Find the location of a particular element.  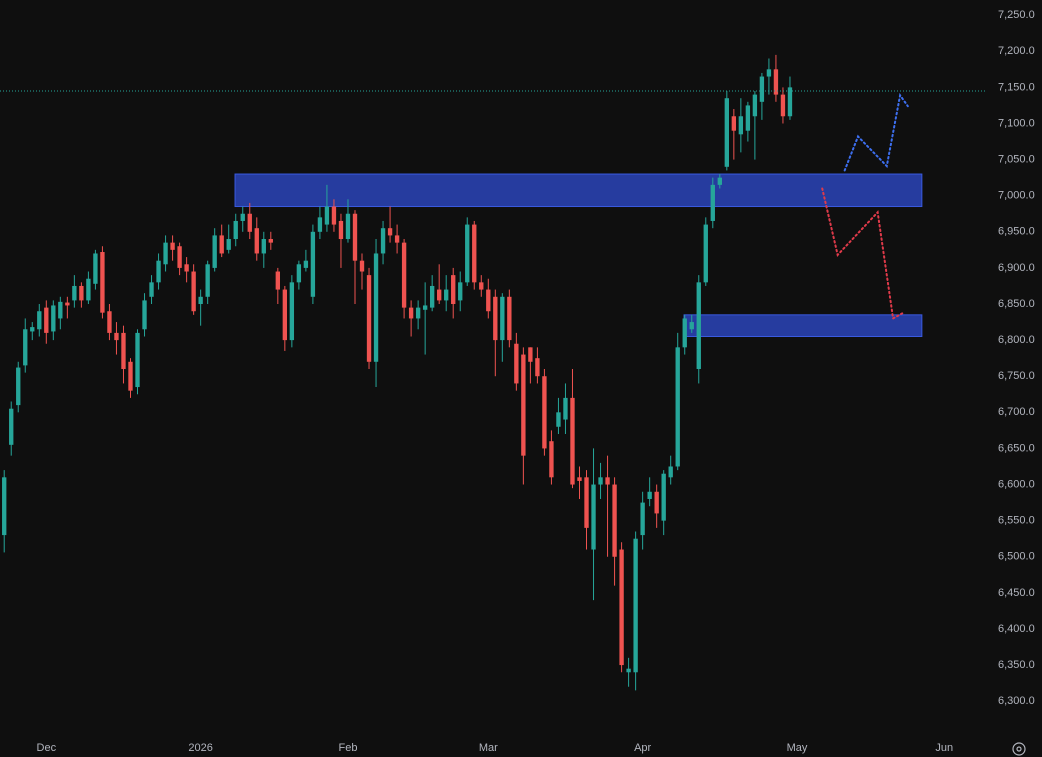

x-tick-label: Dec is located at coordinates (47, 748).